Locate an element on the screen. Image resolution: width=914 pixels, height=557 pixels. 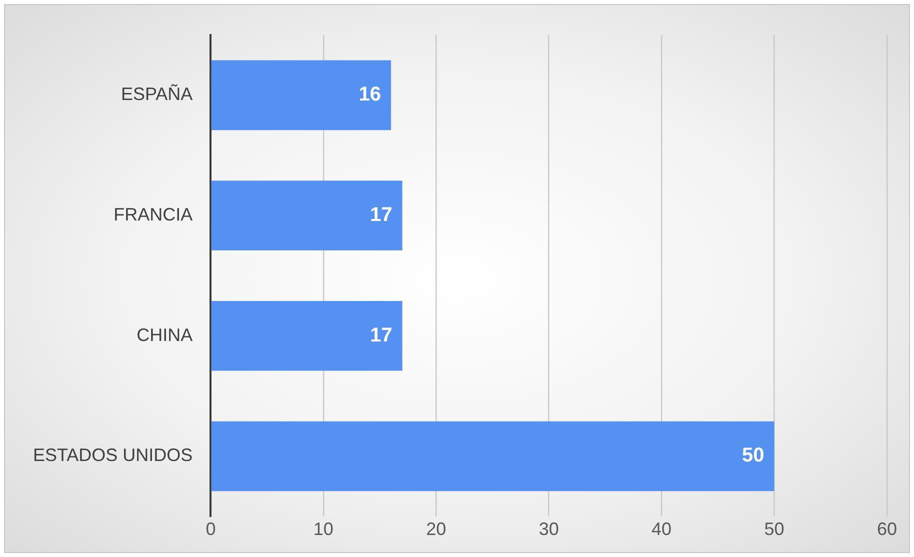
x-tick-label: 60 is located at coordinates (887, 529).